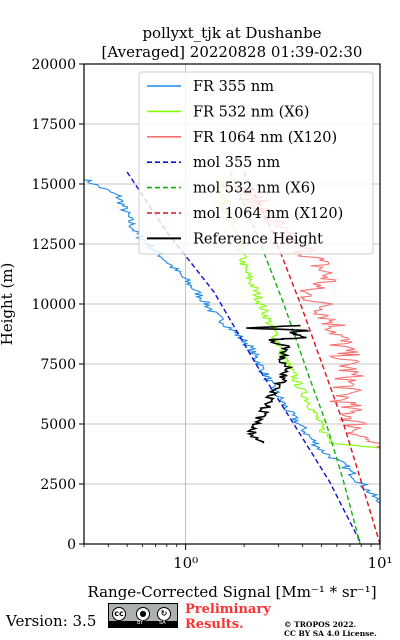 The image size is (400, 640). I want to click on sa-label: SA, so click(162, 623).